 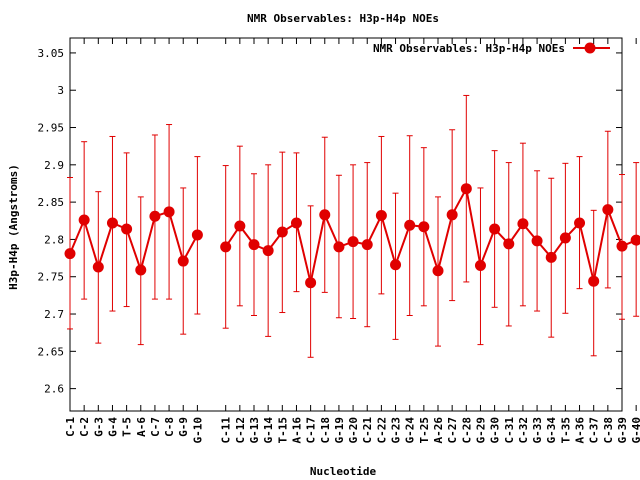 I want to click on x-axis-label: Nucleotide, so click(x=343, y=471).